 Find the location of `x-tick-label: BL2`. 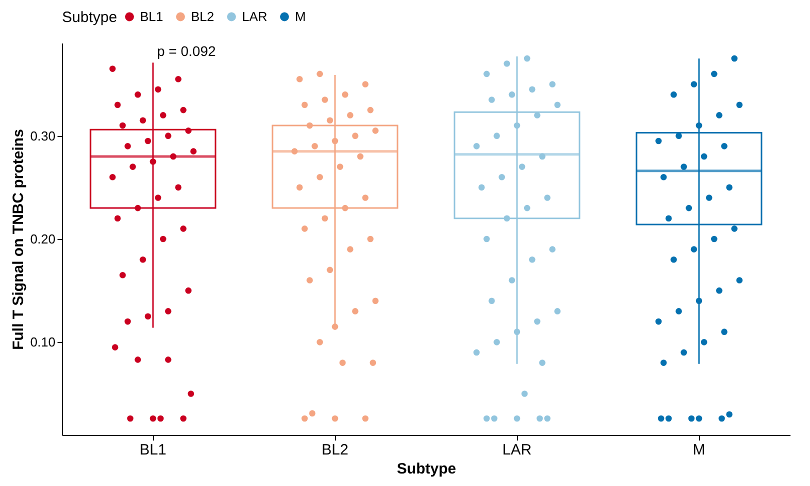

x-tick-label: BL2 is located at coordinates (335, 450).